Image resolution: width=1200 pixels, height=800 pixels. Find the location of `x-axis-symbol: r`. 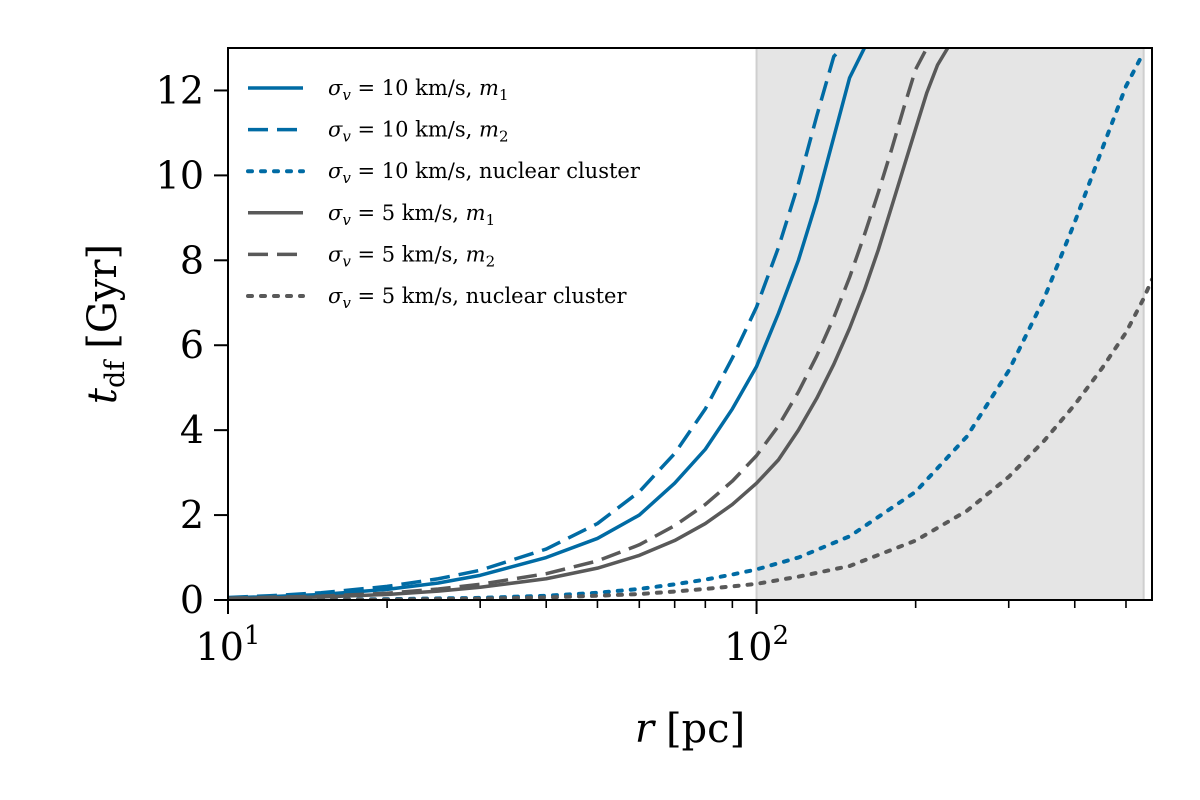

x-axis-symbol: r is located at coordinates (646, 729).